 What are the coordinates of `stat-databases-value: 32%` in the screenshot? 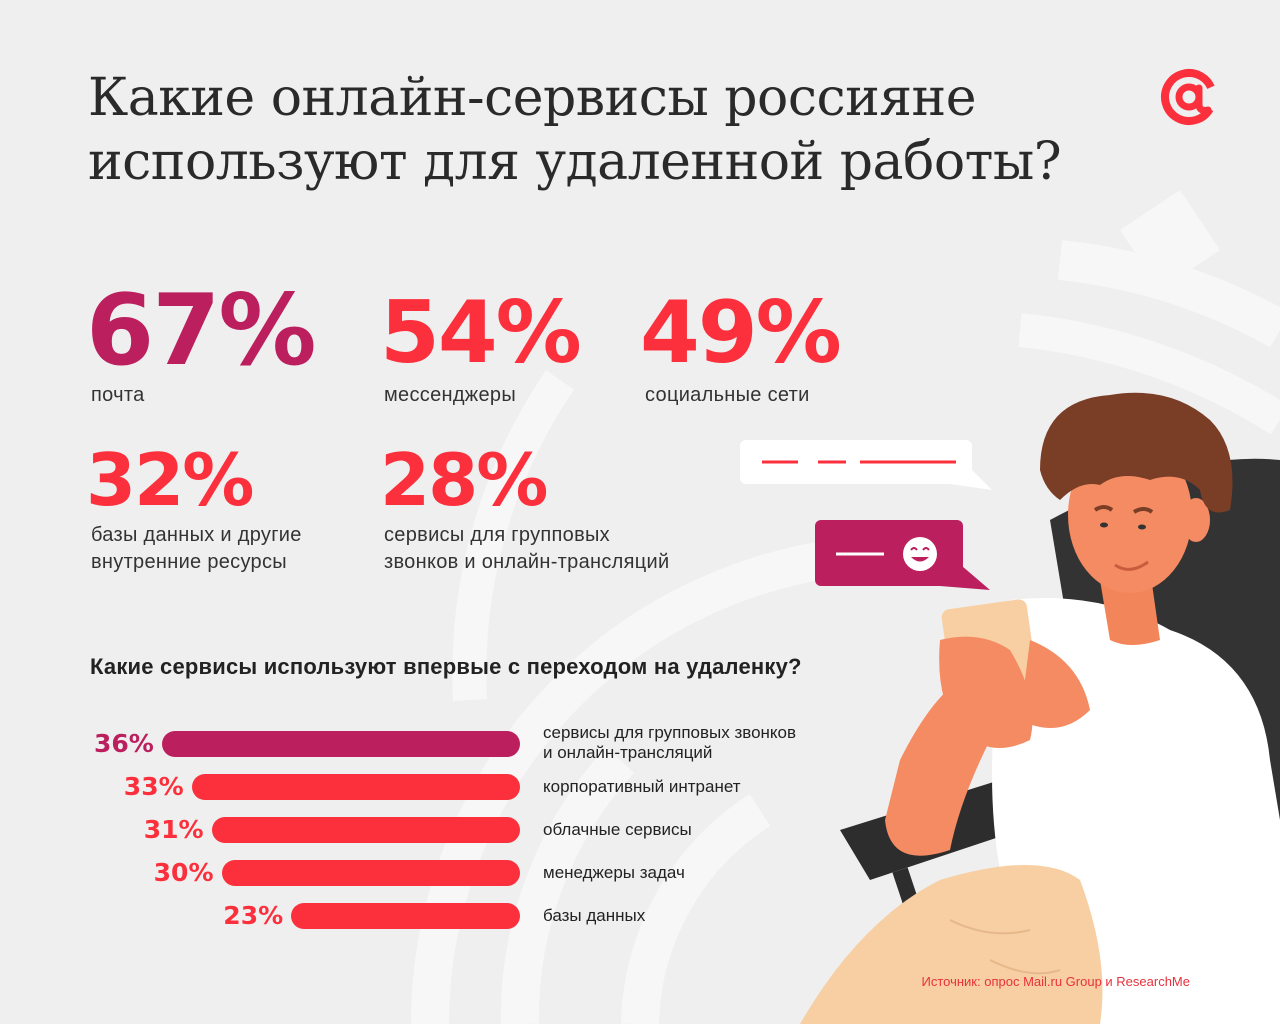 It's located at (170, 480).